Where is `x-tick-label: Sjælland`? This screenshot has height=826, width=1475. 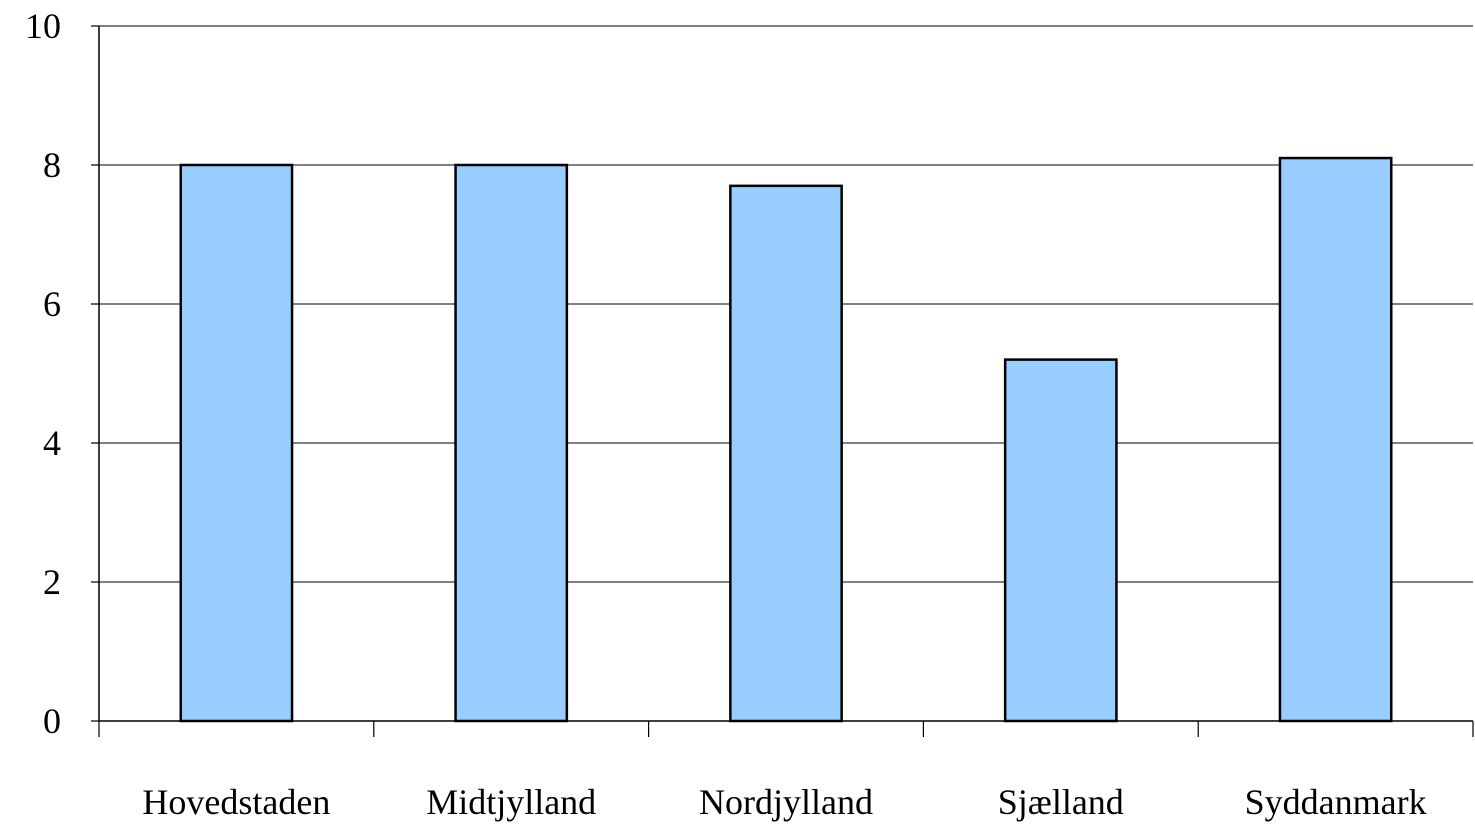
x-tick-label: Sjælland is located at coordinates (1061, 802).